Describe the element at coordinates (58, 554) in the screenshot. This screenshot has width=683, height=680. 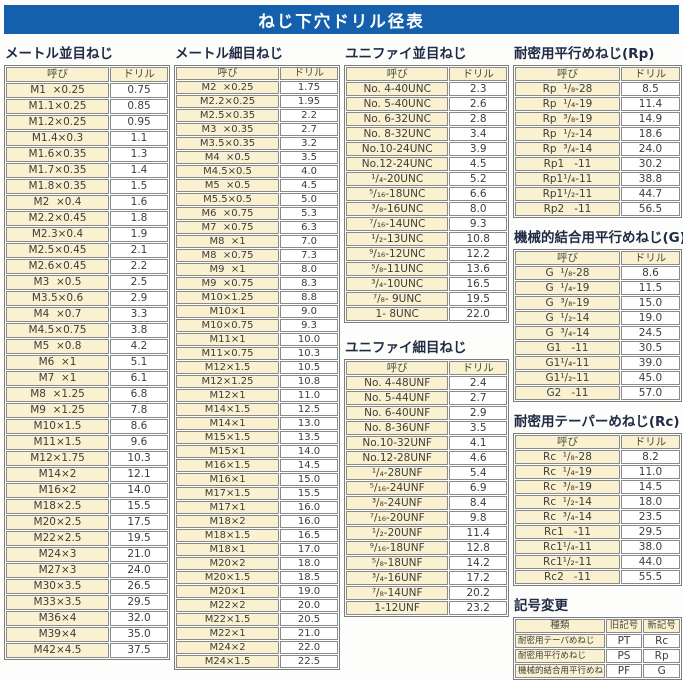
I see `thread-name-cell: M24×3` at that location.